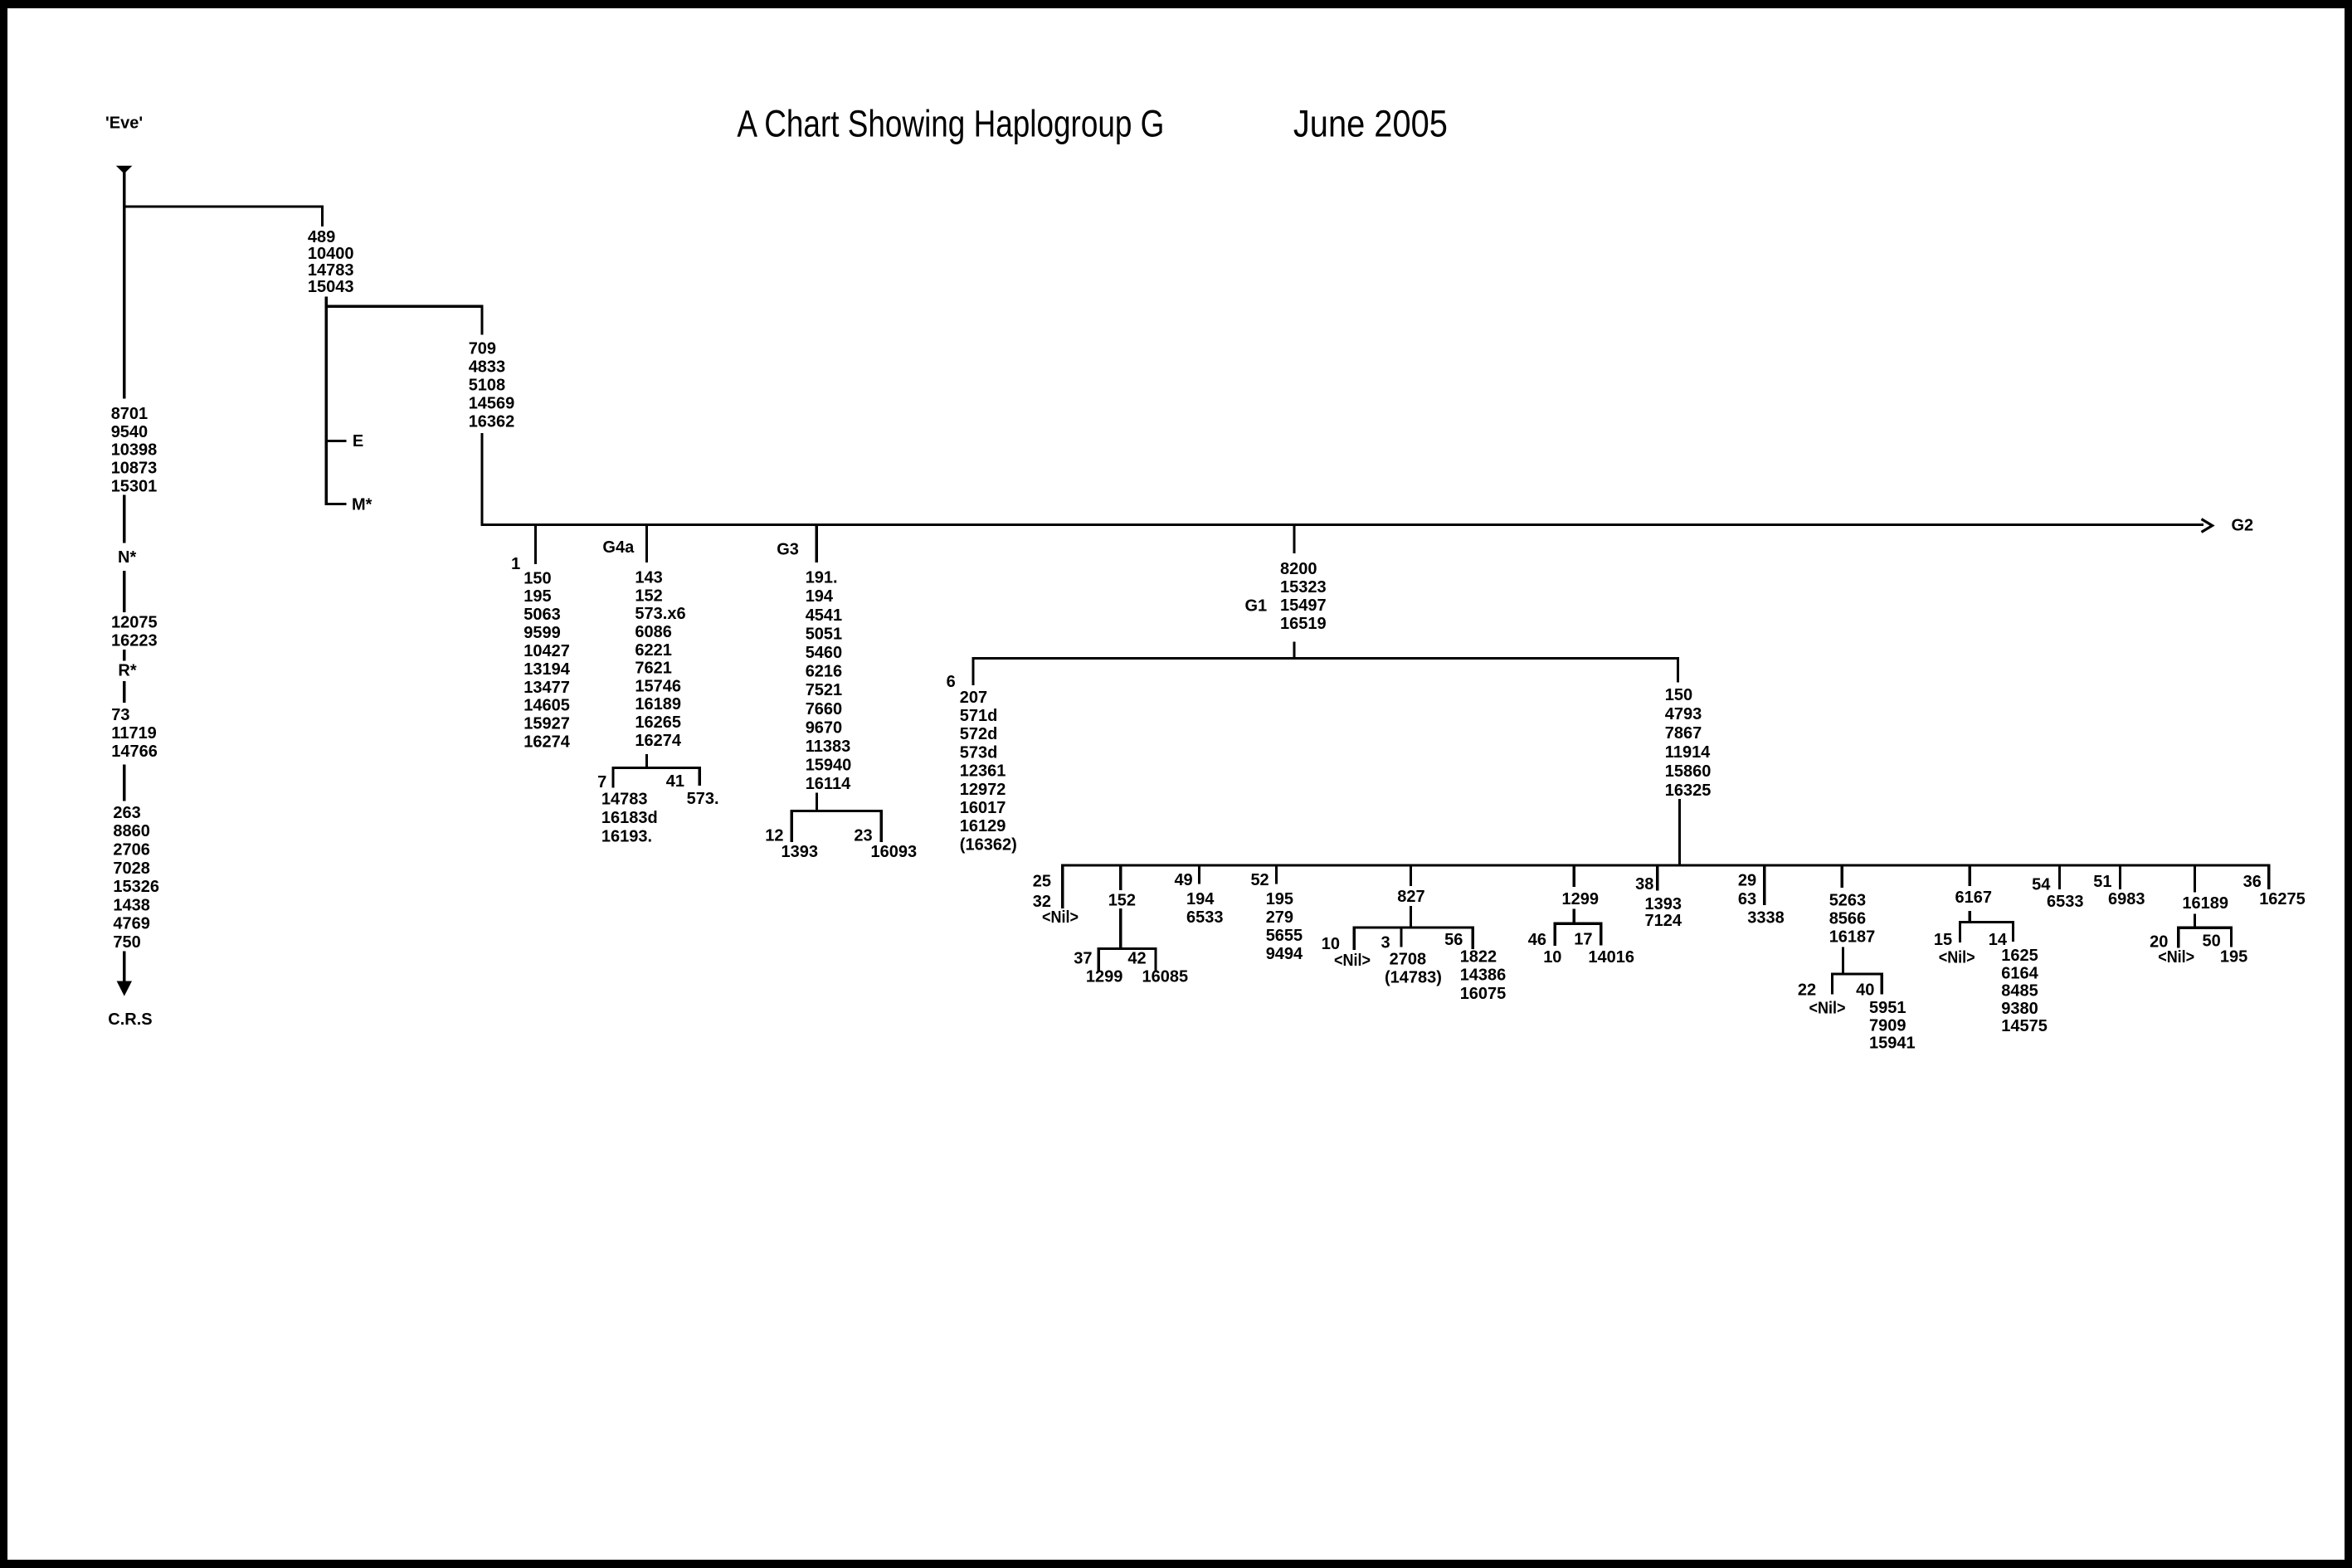  I want to click on svg-text: 6983, so click(2126, 899).